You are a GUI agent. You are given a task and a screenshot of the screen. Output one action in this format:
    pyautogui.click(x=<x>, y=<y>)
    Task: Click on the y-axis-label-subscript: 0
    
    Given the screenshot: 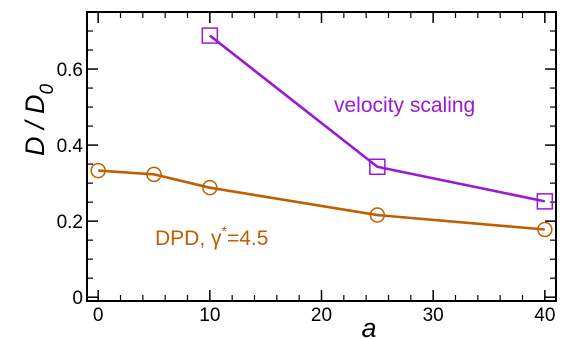 What is the action you would take?
    pyautogui.click(x=47, y=89)
    